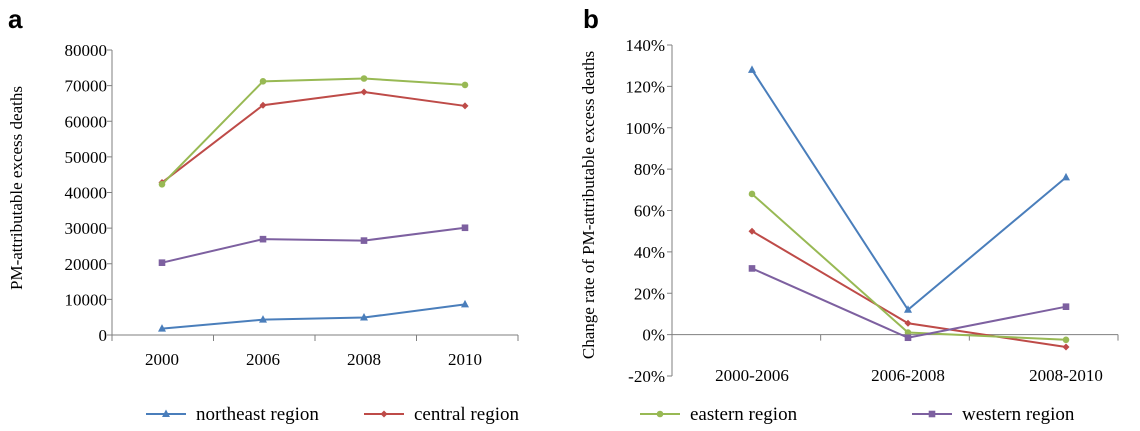 The image size is (1140, 431). Describe the element at coordinates (86, 86) in the screenshot. I see `y-tick-label: 70000` at that location.